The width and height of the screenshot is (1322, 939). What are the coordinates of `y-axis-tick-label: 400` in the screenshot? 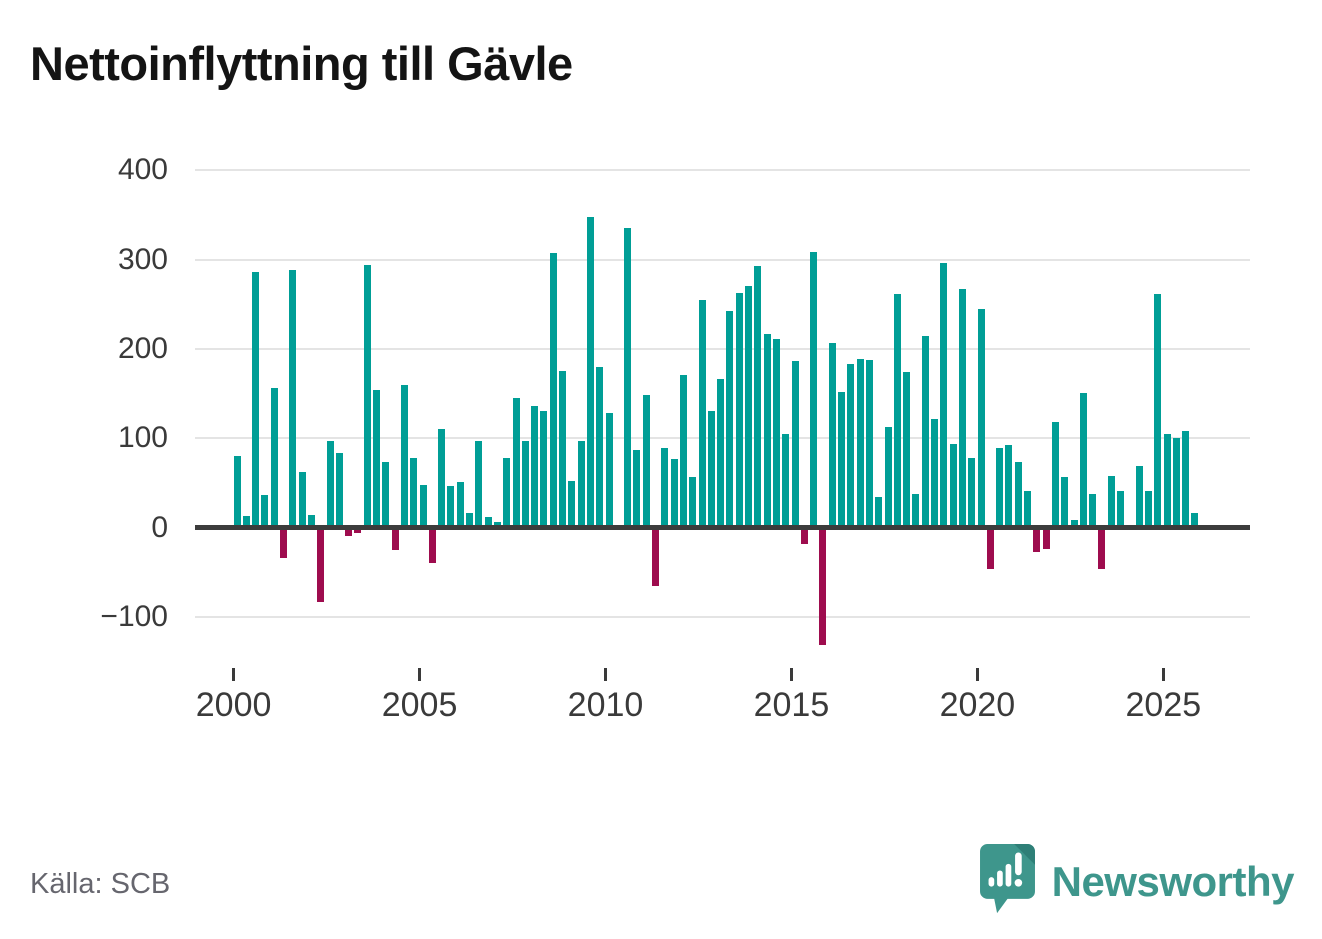 It's located at (142, 170).